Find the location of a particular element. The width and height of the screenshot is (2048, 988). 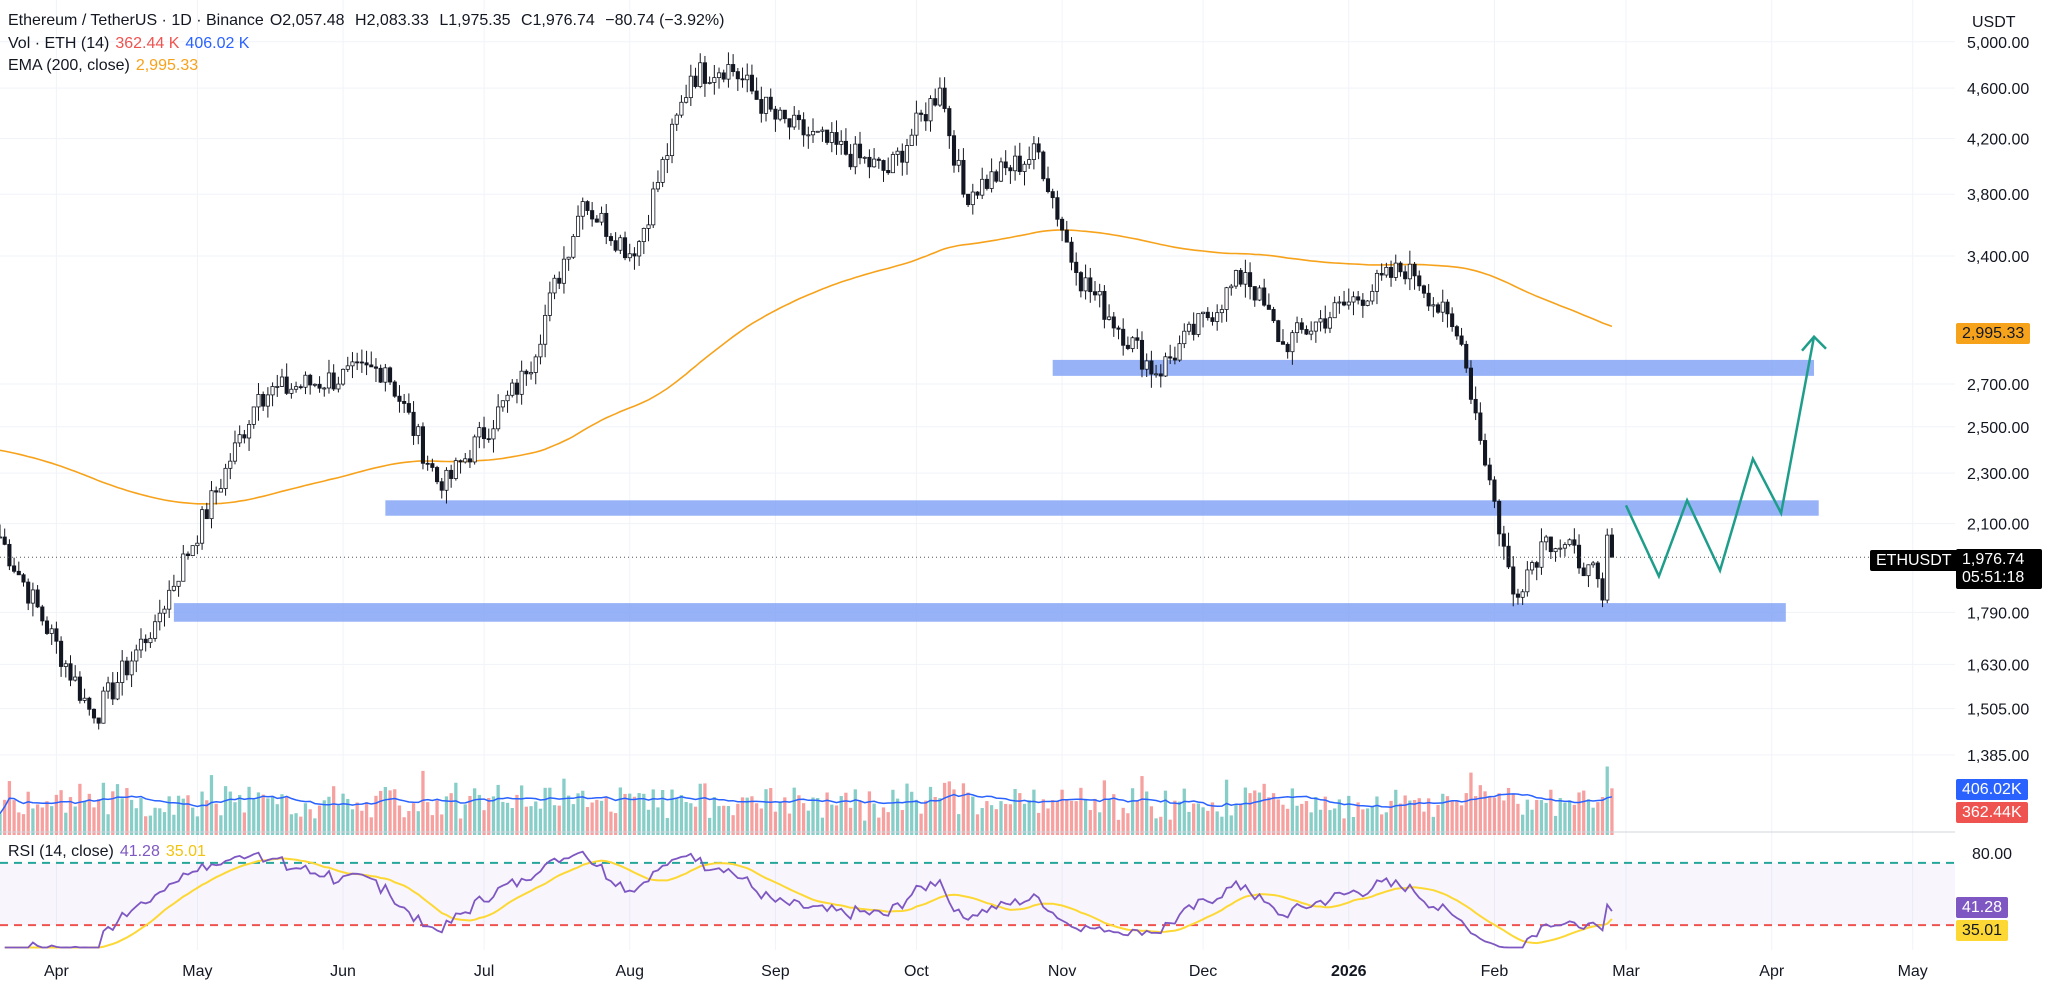

legend-volume-row: Vol · ETH (14) 362.44 K 406.02 K is located at coordinates (131, 43).